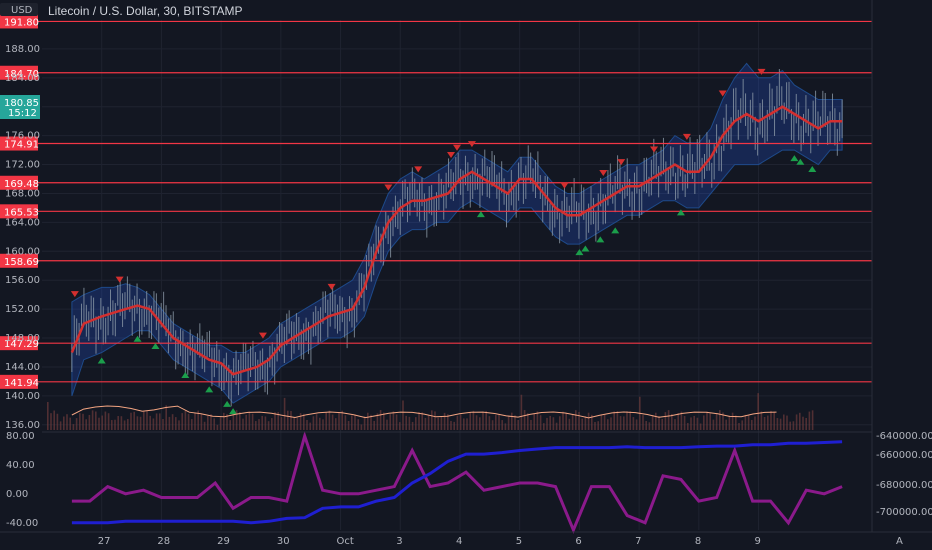 The height and width of the screenshot is (550, 932). Describe the element at coordinates (698, 541) in the screenshot. I see `time-tick-label: 8` at that location.